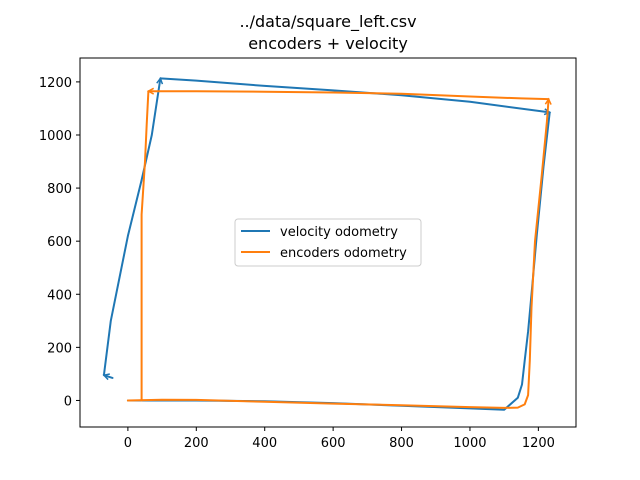  I want to click on chart-title: ../data/square_left.csv, so click(327, 22).